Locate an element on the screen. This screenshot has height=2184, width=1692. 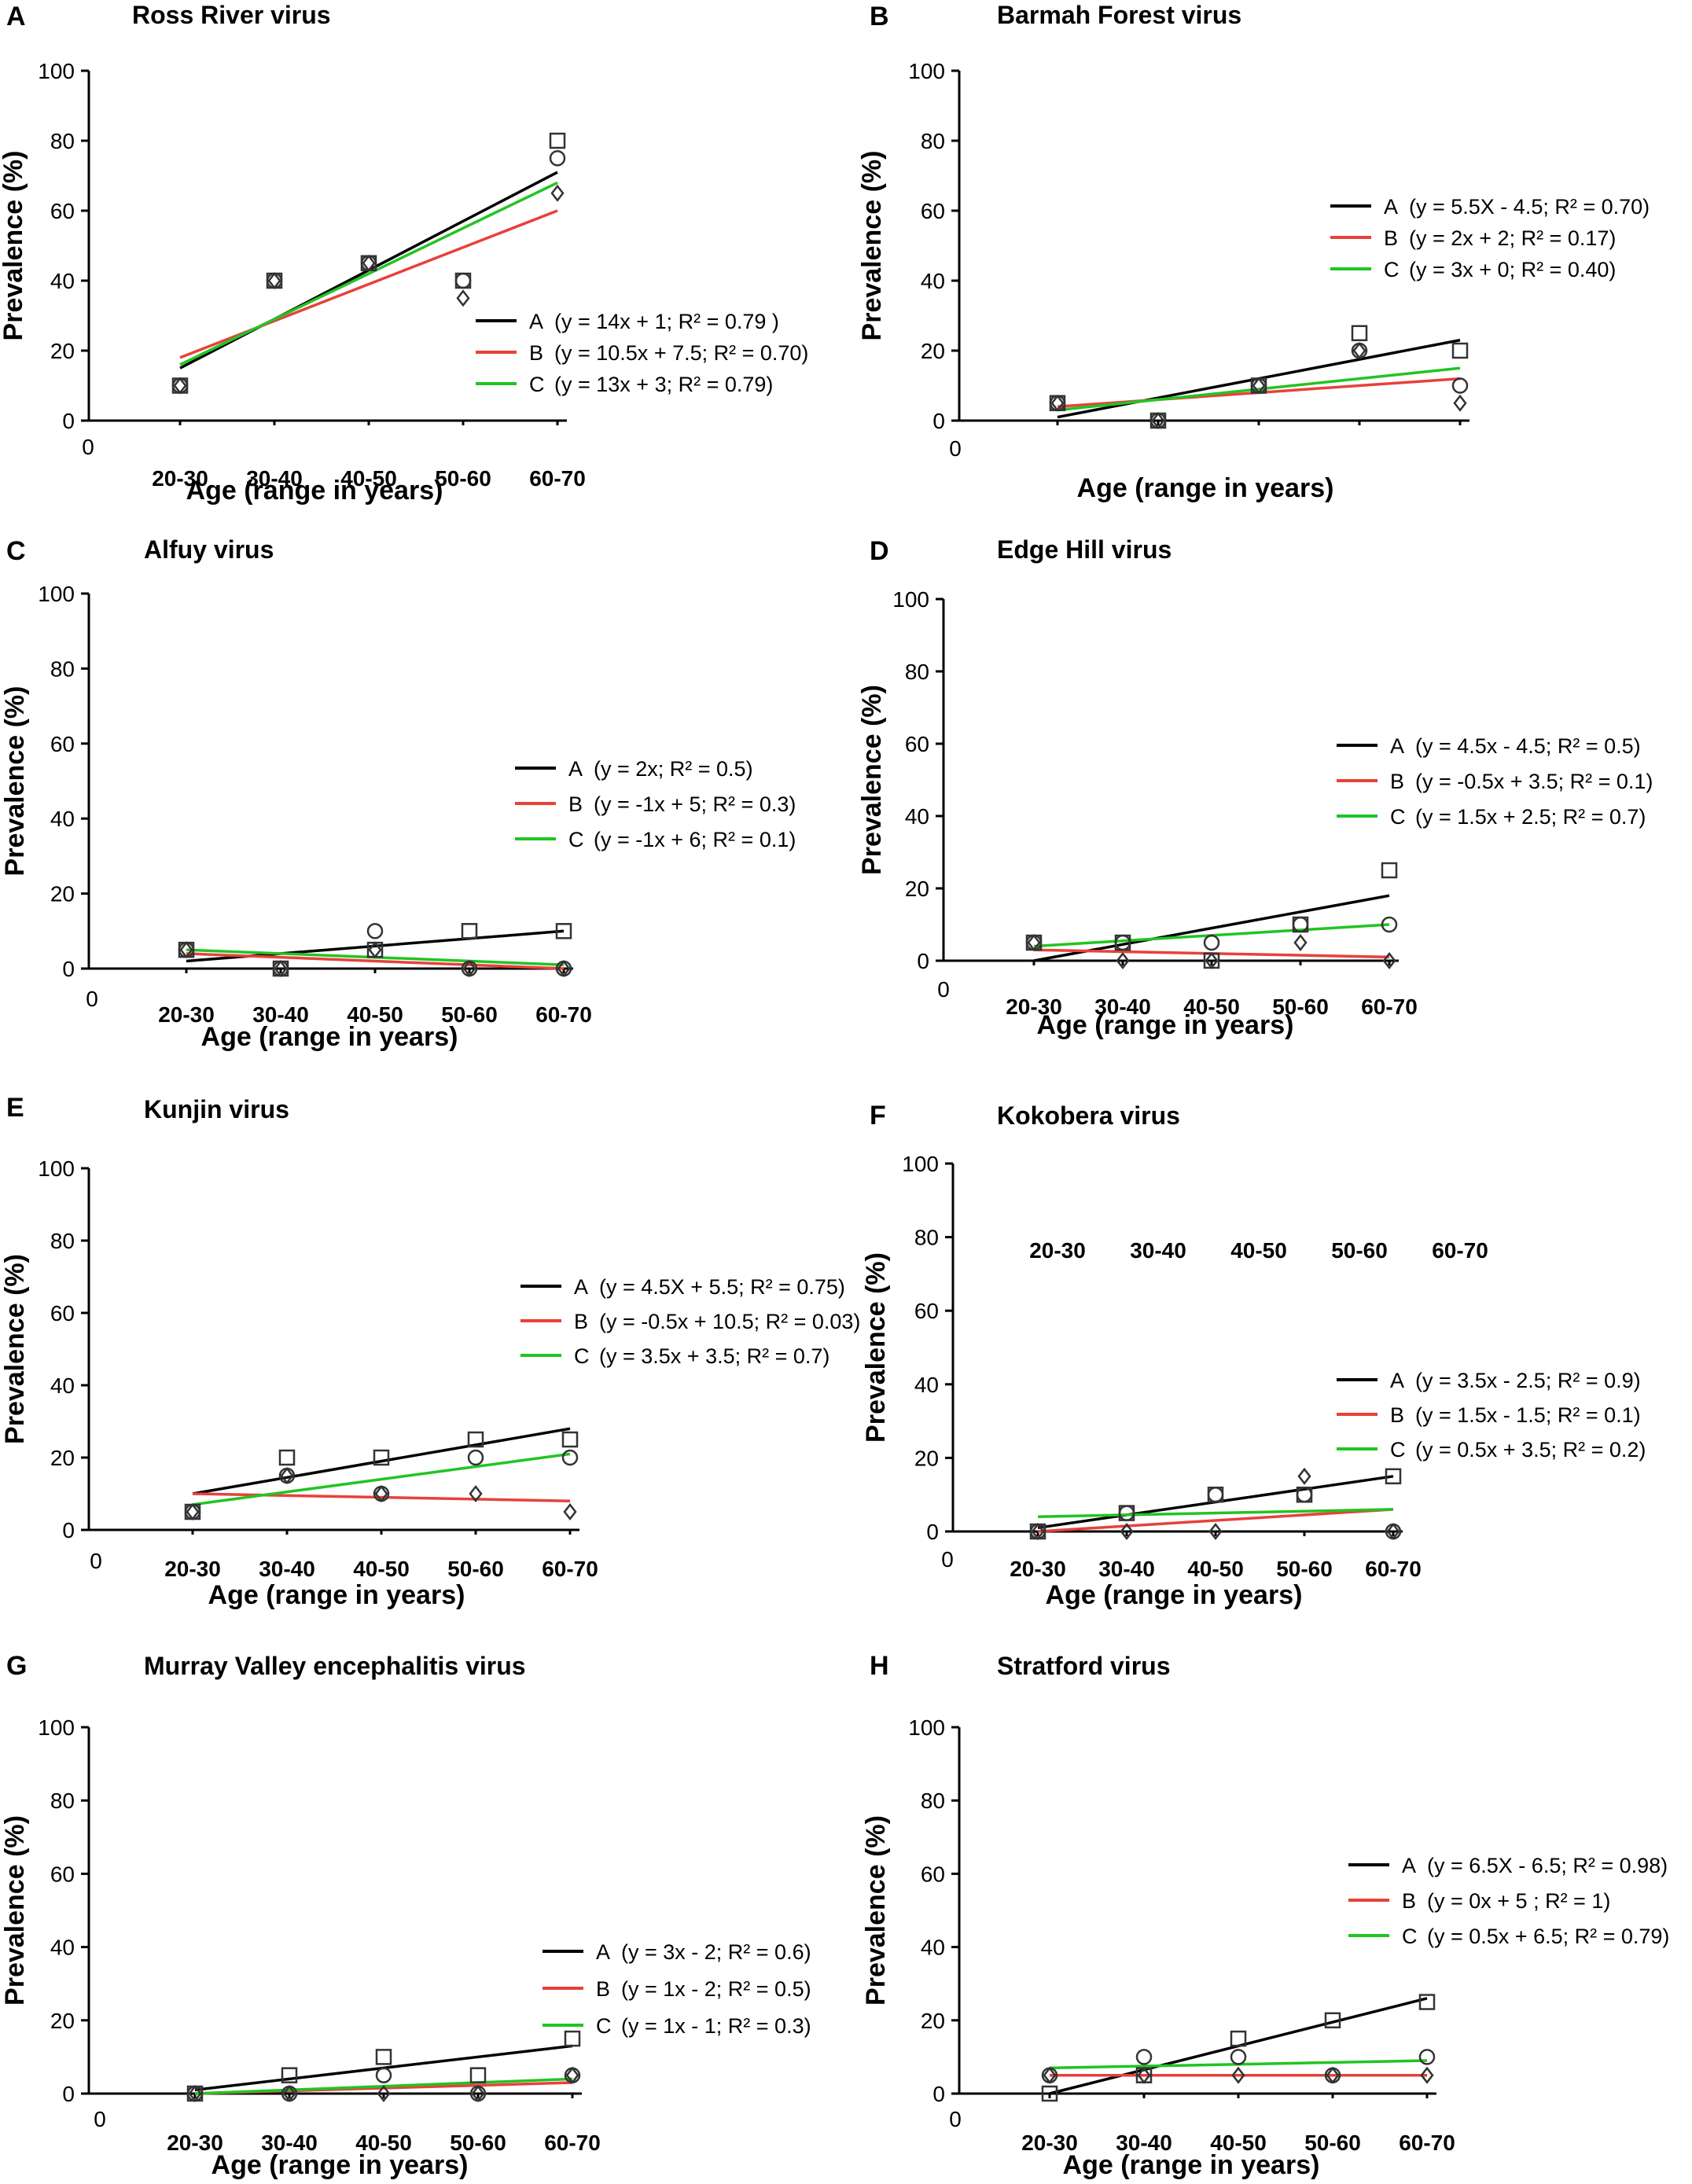
panel-title: Barmah Forest virus is located at coordinates (1119, 15).